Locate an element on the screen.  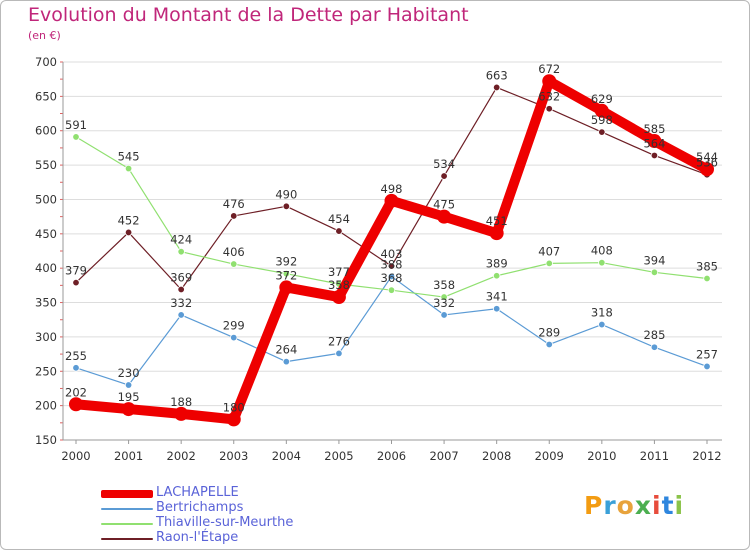
data-label-thiaville-sur-meurthe: 394 is located at coordinates (654, 260).